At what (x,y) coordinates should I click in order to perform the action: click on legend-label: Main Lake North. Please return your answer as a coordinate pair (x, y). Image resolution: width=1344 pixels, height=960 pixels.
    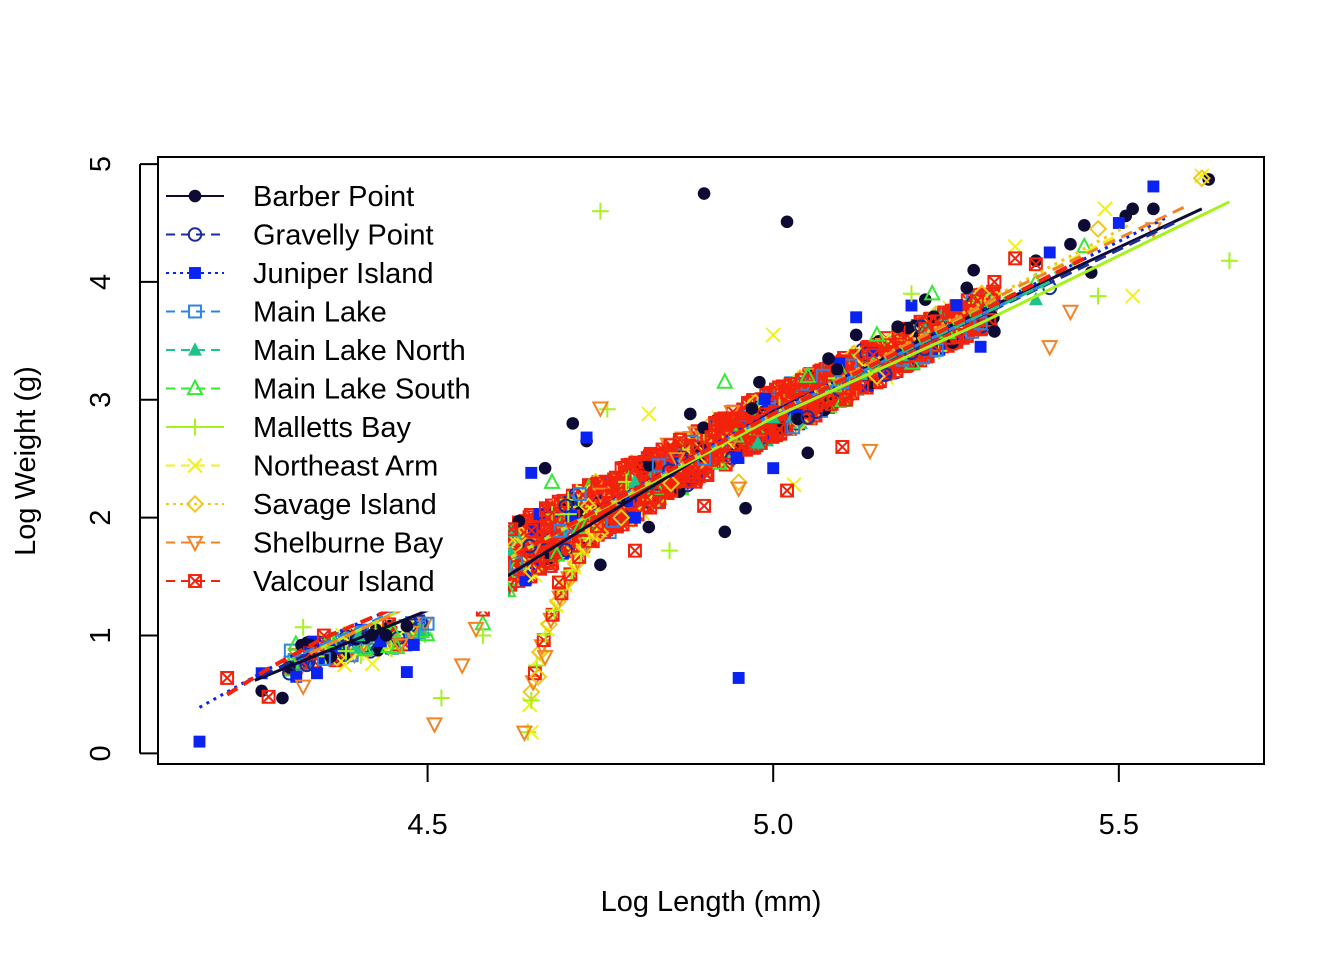
    Looking at the image, I should click on (359, 351).